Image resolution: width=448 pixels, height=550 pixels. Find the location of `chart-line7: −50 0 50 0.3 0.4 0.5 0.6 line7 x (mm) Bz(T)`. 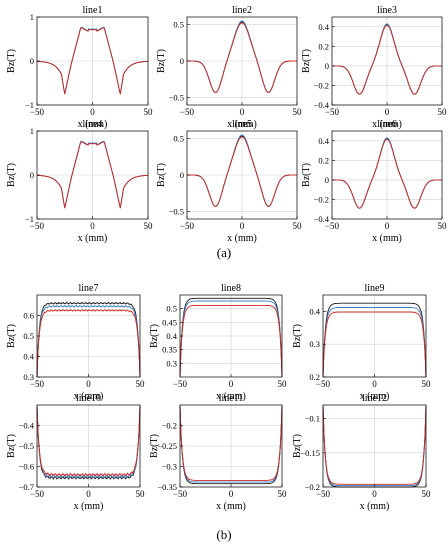

chart-line7: −50 0 50 0.3 0.4 0.5 0.6 line7 x (mm) Bz(T) is located at coordinates (75, 342).